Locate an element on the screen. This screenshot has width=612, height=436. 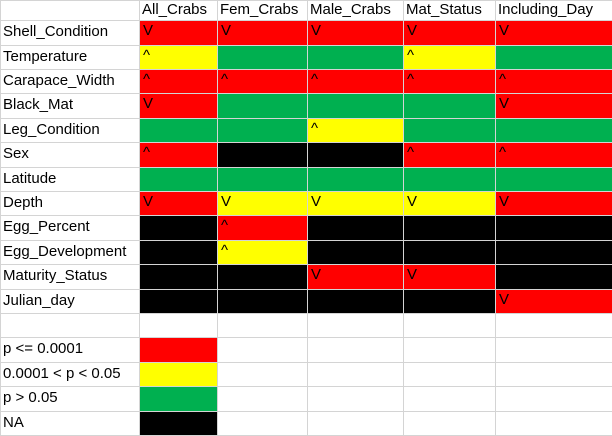
row-label: Depth is located at coordinates (70, 204).